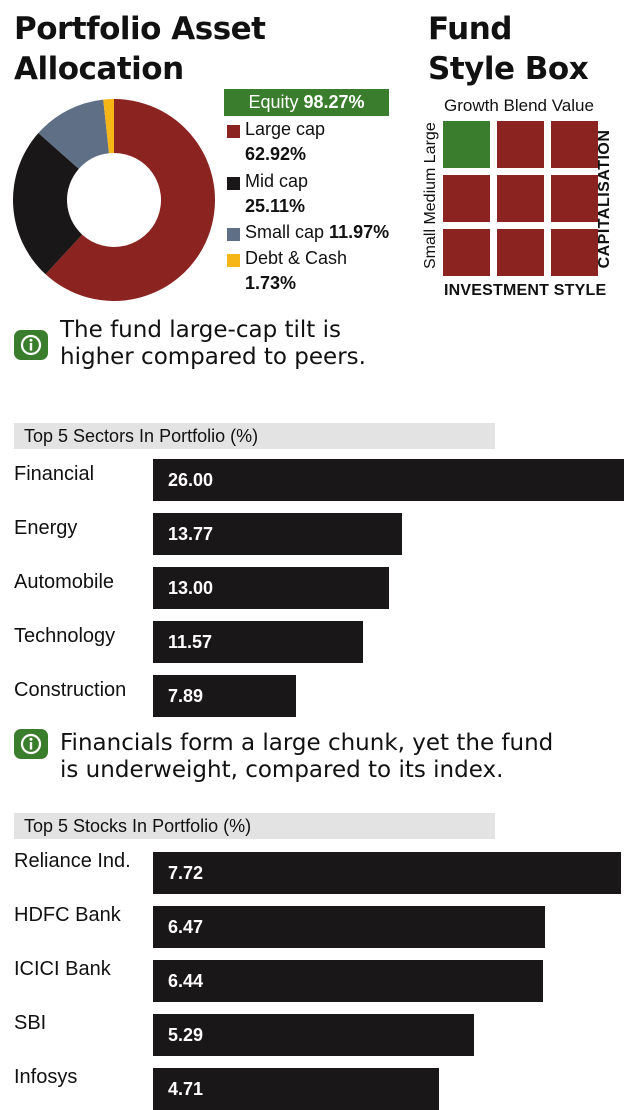 The width and height of the screenshot is (630, 1110). I want to click on bar-value-label: 7.72, so click(186, 873).